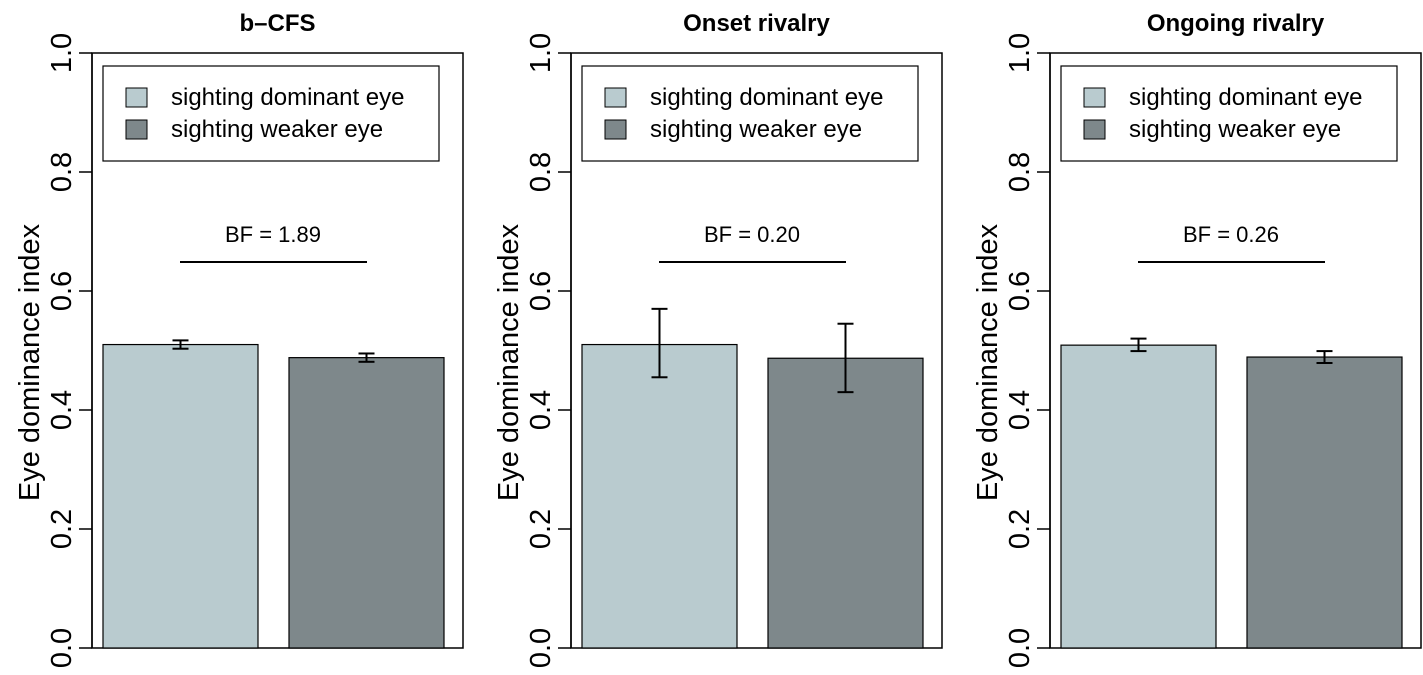  What do you see at coordinates (277, 23) in the screenshot?
I see `panel-title: b–CFS` at bounding box center [277, 23].